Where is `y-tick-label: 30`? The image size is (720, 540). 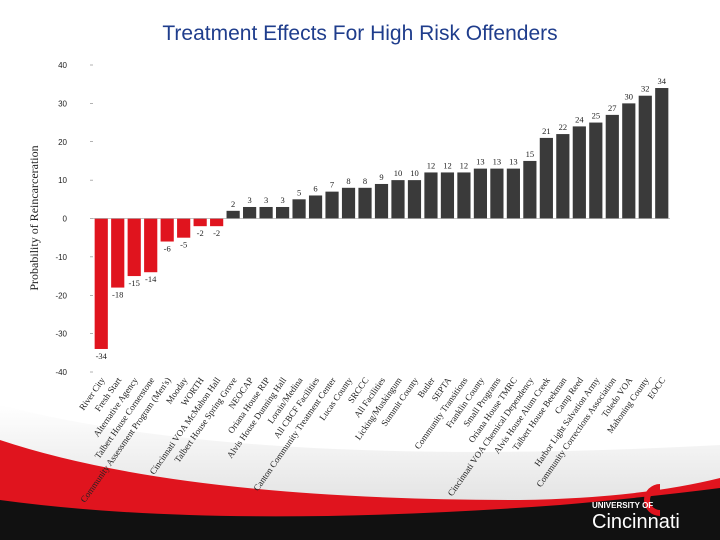
y-tick-label: 30 is located at coordinates (62, 103).